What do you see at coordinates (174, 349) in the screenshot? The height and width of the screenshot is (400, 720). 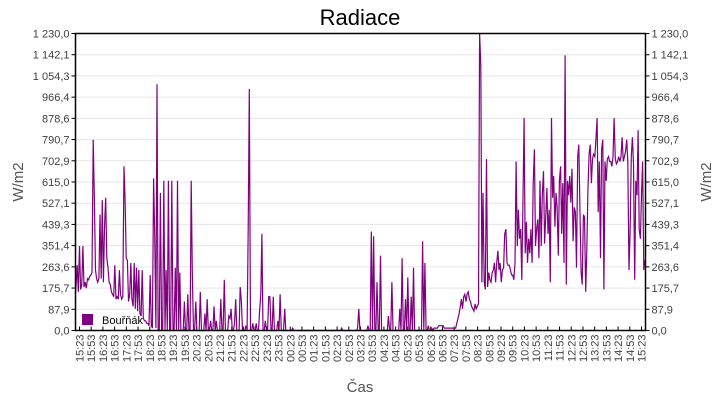 I see `x-tick-label: 19:23` at bounding box center [174, 349].